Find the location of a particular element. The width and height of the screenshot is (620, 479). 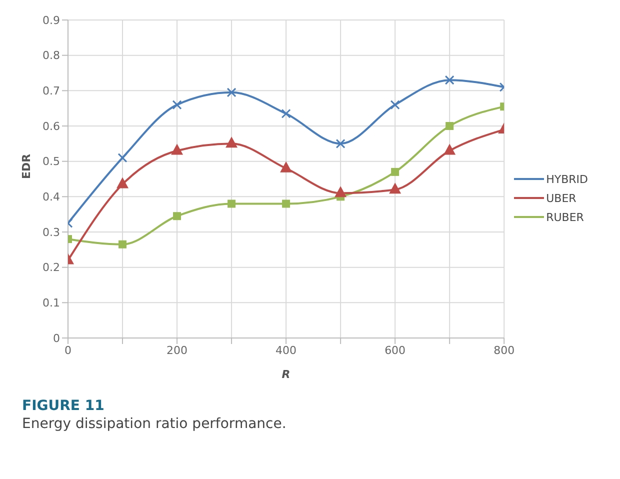

x-tick-label: 400 is located at coordinates (286, 350).